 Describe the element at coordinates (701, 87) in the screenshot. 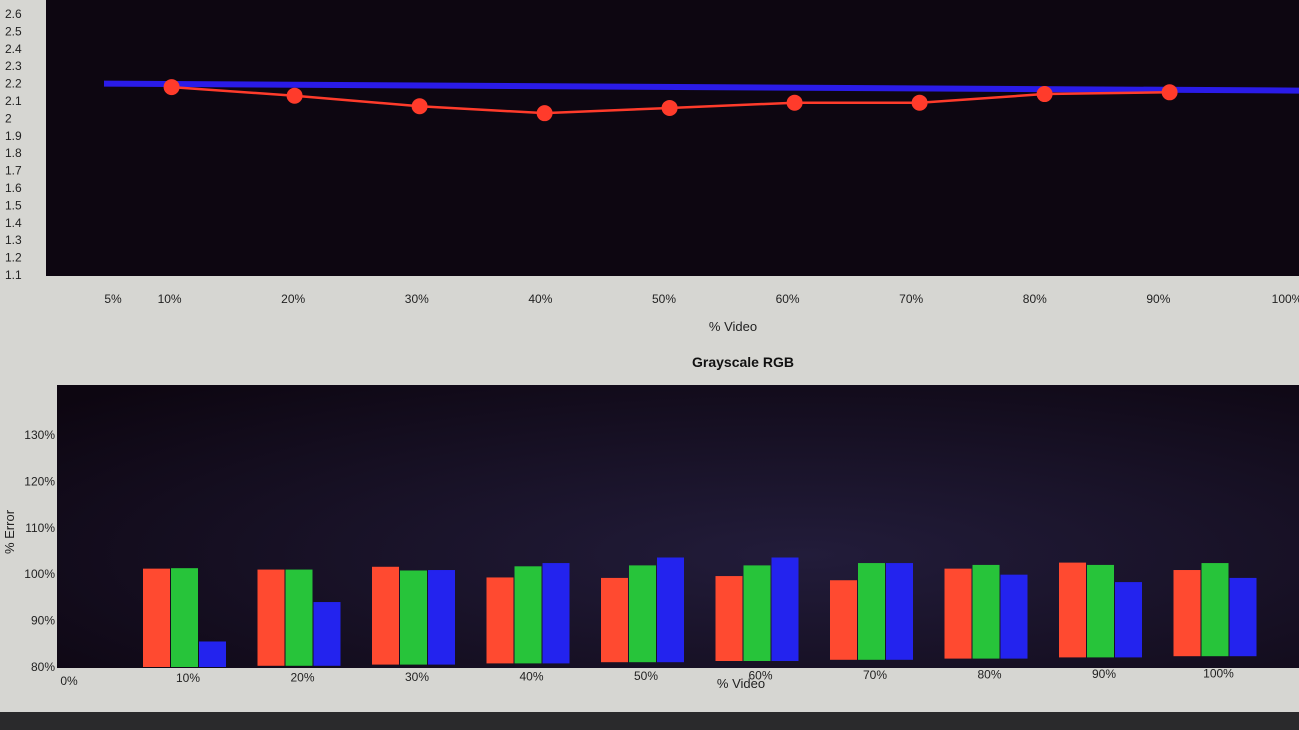

I see `target-gamma-line` at that location.